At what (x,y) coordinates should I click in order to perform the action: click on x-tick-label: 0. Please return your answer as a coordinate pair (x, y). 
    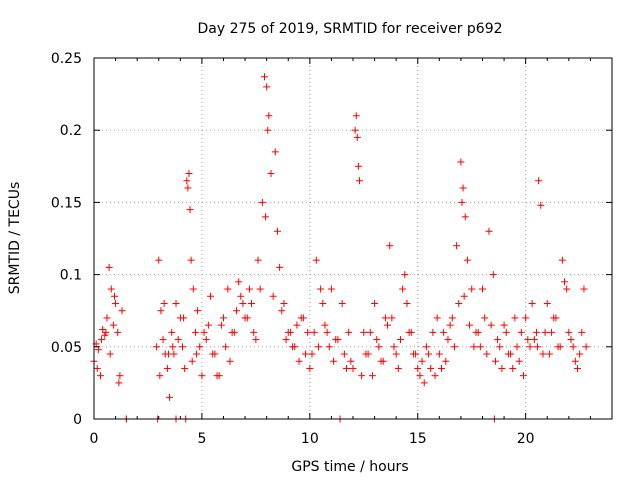
    Looking at the image, I should click on (94, 439).